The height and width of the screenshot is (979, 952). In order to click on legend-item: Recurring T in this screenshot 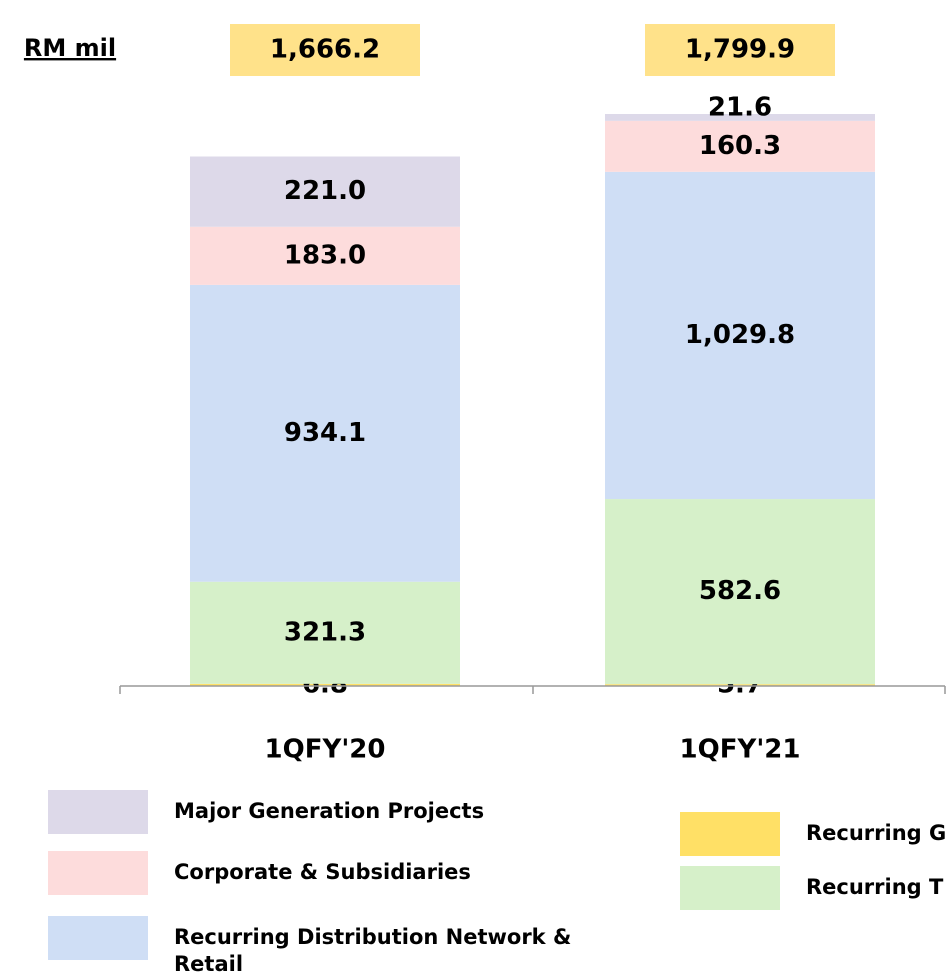, I will do `click(816, 888)`.